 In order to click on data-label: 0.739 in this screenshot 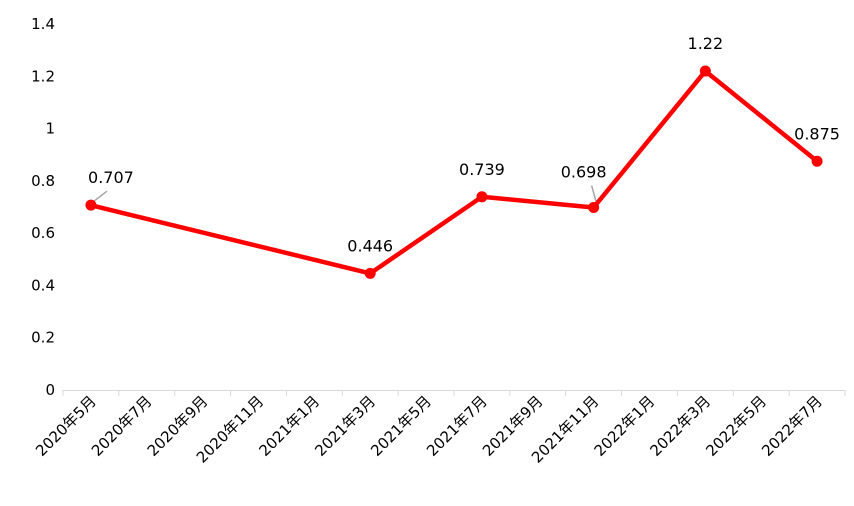, I will do `click(482, 169)`.